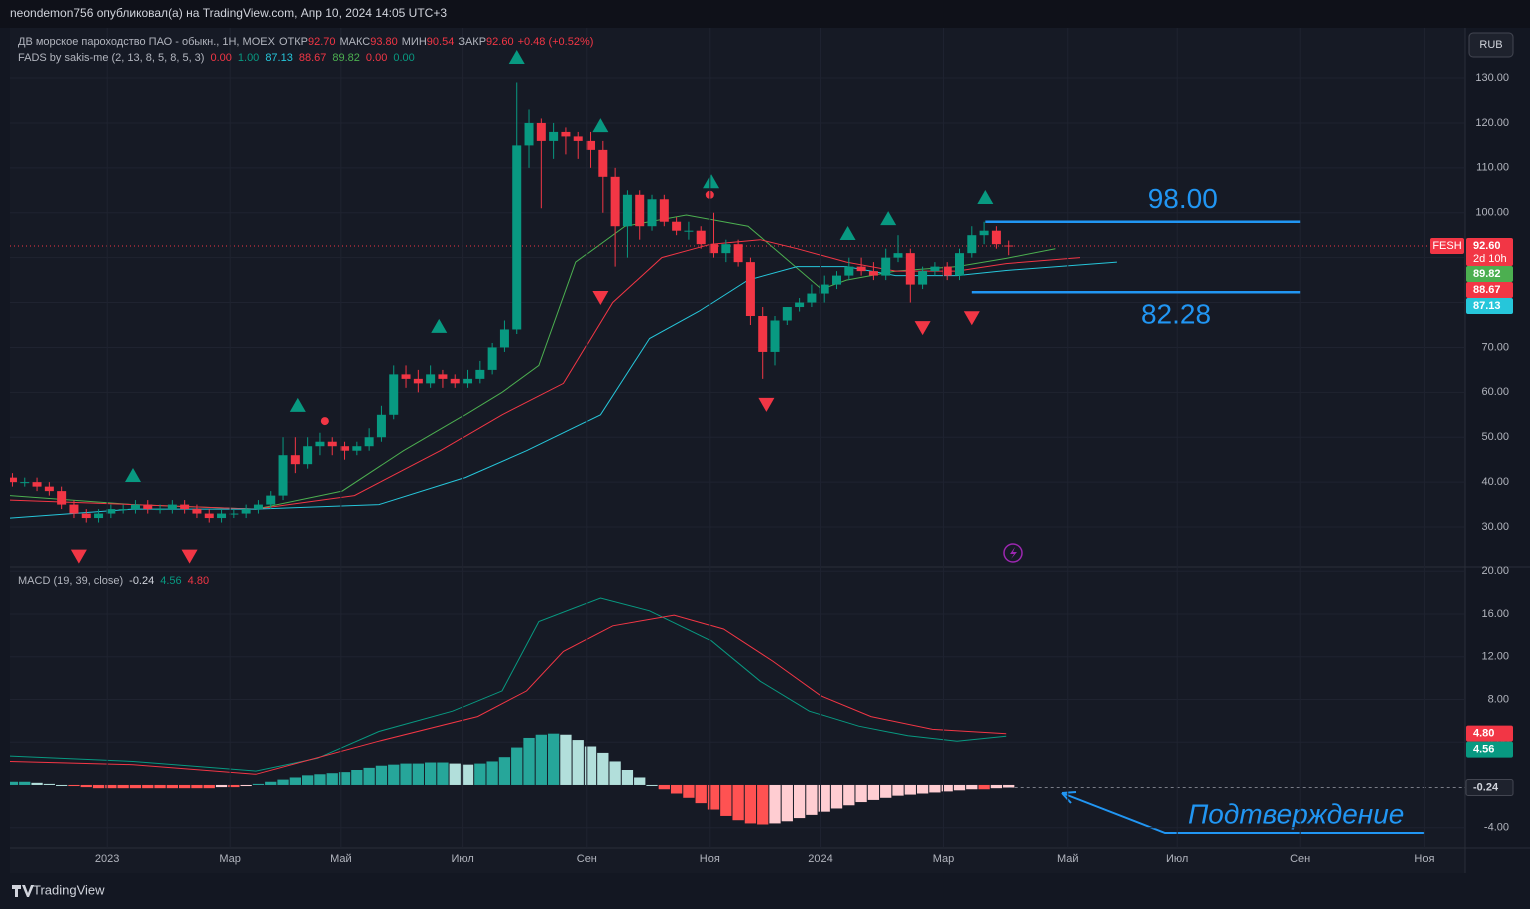 Image resolution: width=1530 pixels, height=909 pixels. I want to click on symbol-badge-label: FESH, so click(1446, 246).